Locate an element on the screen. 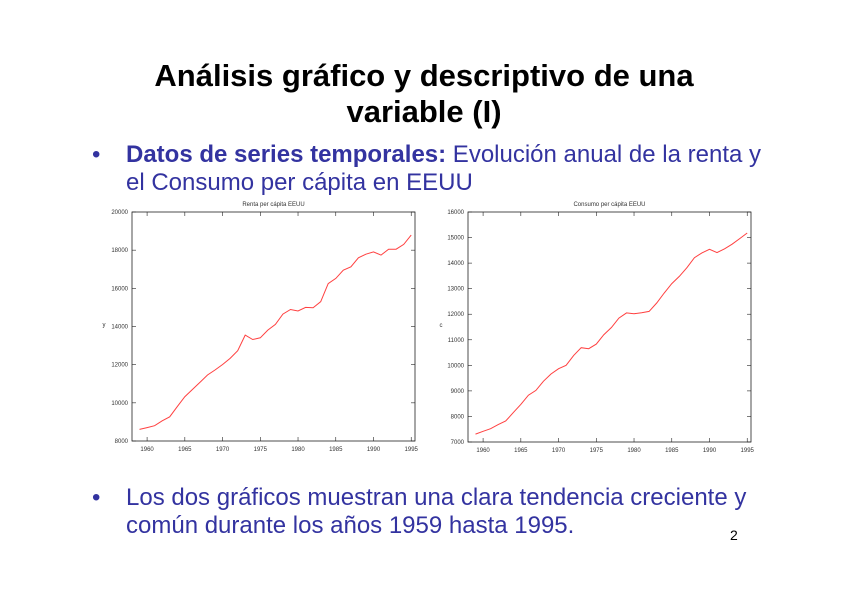 The image size is (848, 599). y-axis-label: y is located at coordinates (104, 326).